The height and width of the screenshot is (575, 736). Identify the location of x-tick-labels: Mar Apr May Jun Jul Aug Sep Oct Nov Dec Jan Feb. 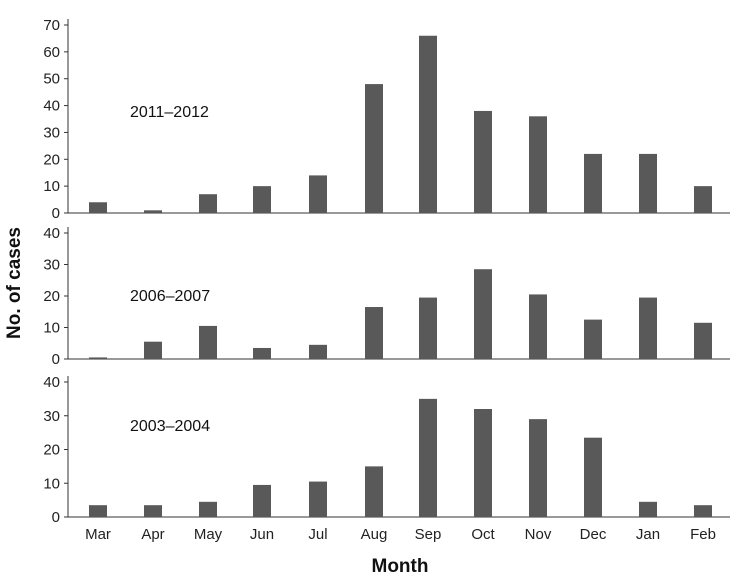
(400, 534).